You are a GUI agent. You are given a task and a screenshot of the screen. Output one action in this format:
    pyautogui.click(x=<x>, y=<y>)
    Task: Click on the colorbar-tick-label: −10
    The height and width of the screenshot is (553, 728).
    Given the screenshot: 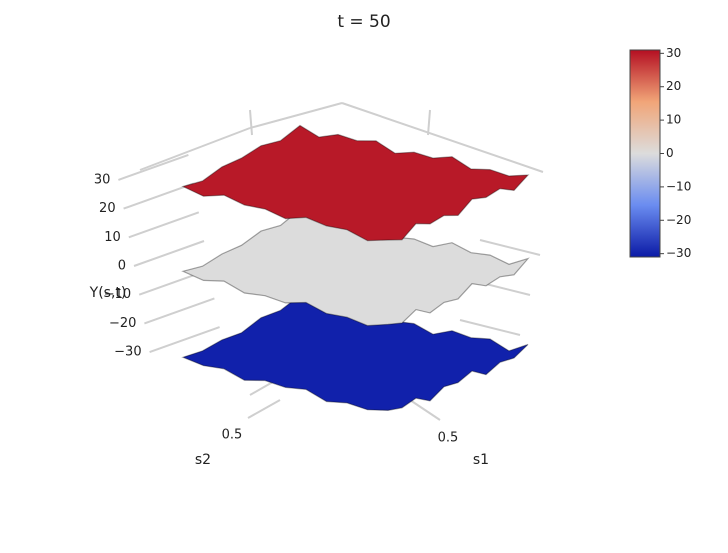 What is the action you would take?
    pyautogui.click(x=678, y=186)
    